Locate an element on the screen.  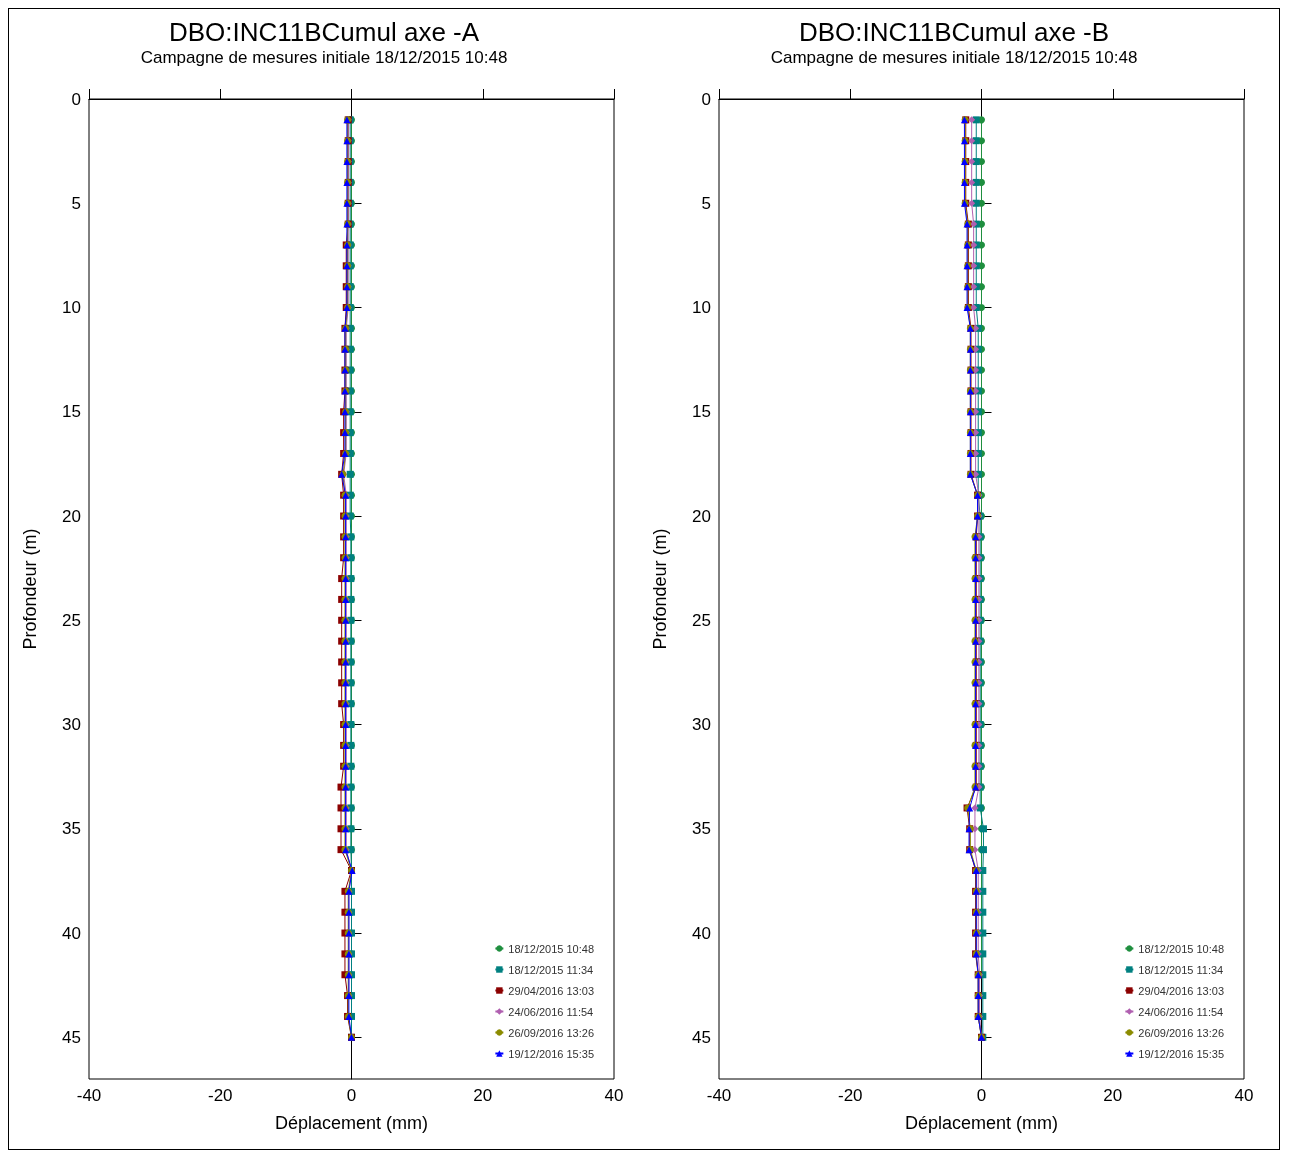
chart-title: DBO:INC11BCumul axe -B is located at coordinates (954, 32).